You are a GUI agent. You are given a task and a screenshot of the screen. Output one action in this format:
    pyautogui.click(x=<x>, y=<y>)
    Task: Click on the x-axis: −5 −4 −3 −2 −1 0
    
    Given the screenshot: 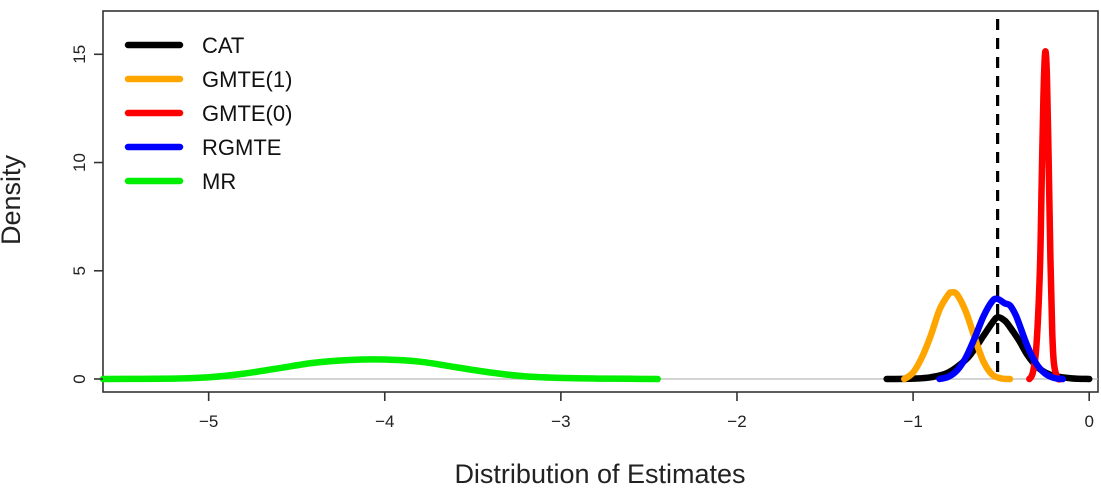 What is the action you would take?
    pyautogui.click(x=646, y=411)
    